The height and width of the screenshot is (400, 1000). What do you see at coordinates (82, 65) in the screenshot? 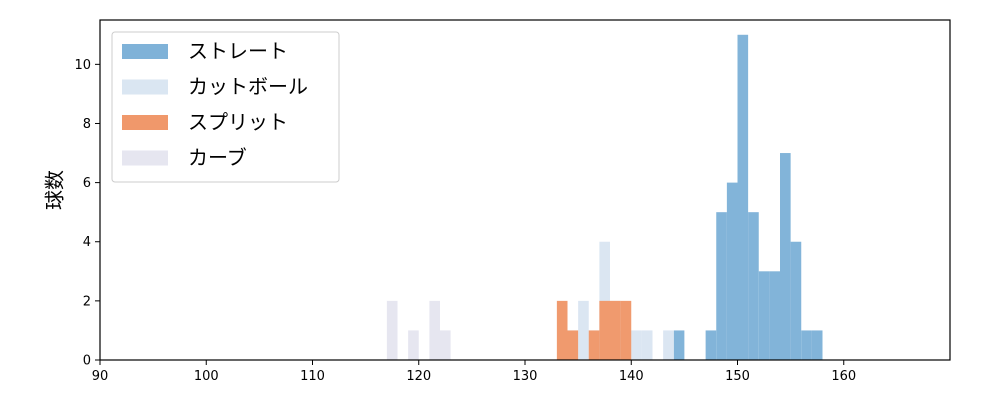
I see `y-tick-label-5: 10` at bounding box center [82, 65].